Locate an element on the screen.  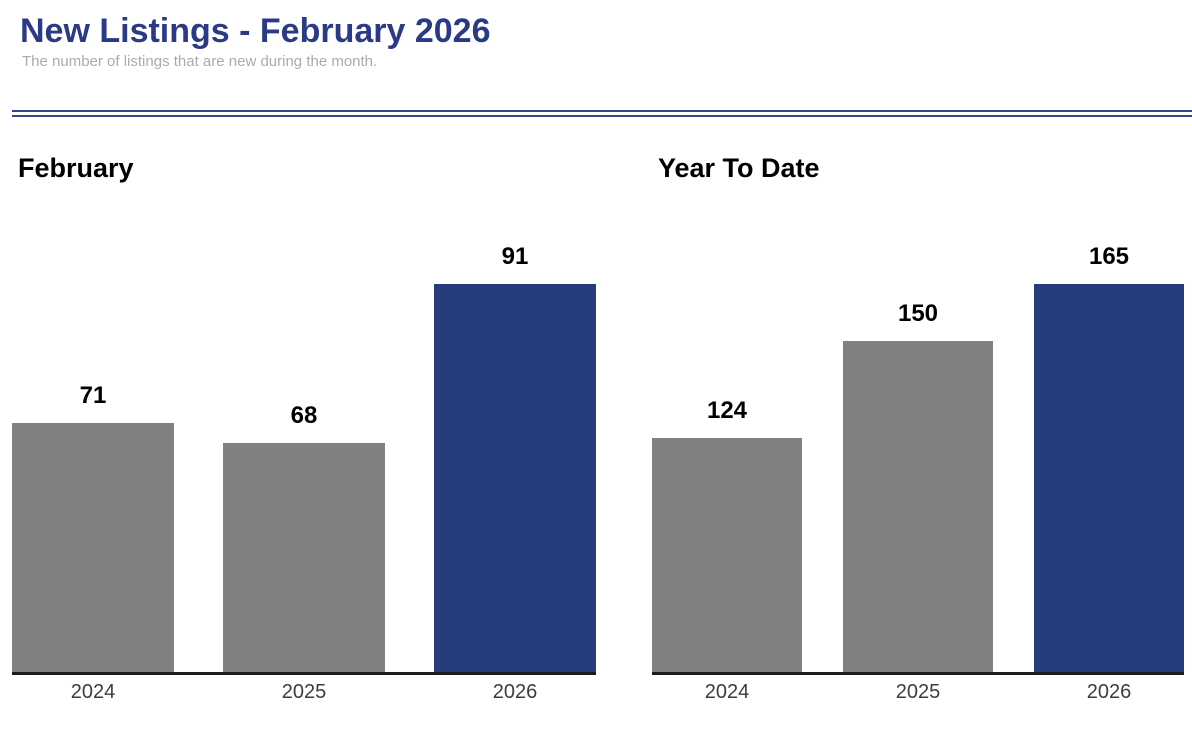
bar-group-2024: 71 is located at coordinates (93, 526).